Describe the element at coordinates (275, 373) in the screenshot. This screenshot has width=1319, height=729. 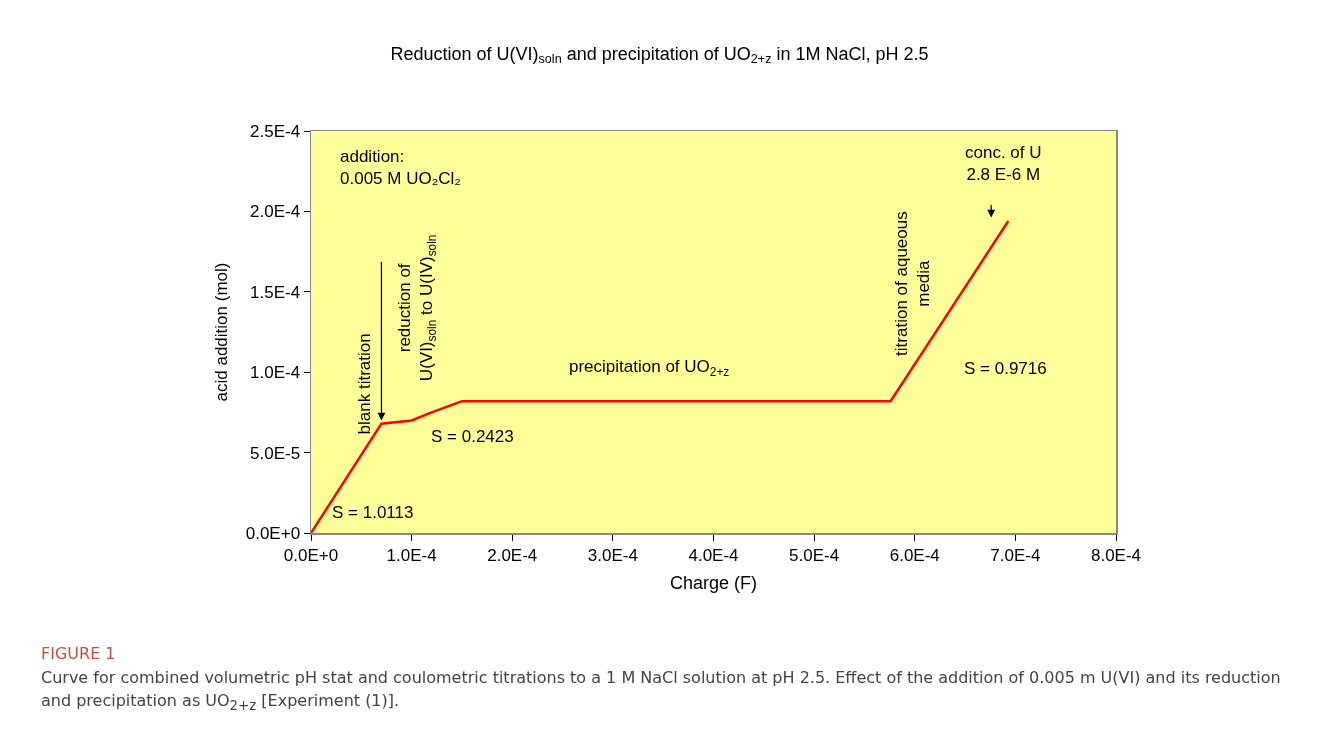
I see `y-tick-label: 1.0E-4` at that location.